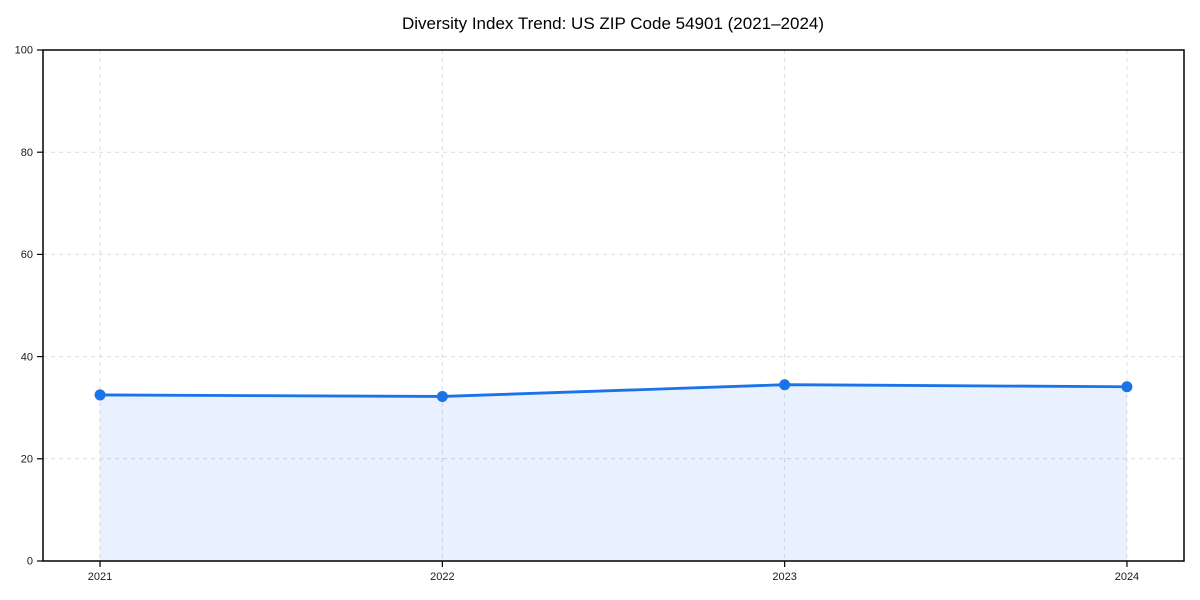 Image resolution: width=1200 pixels, height=600 pixels. I want to click on y-tick-label: 100, so click(24, 51).